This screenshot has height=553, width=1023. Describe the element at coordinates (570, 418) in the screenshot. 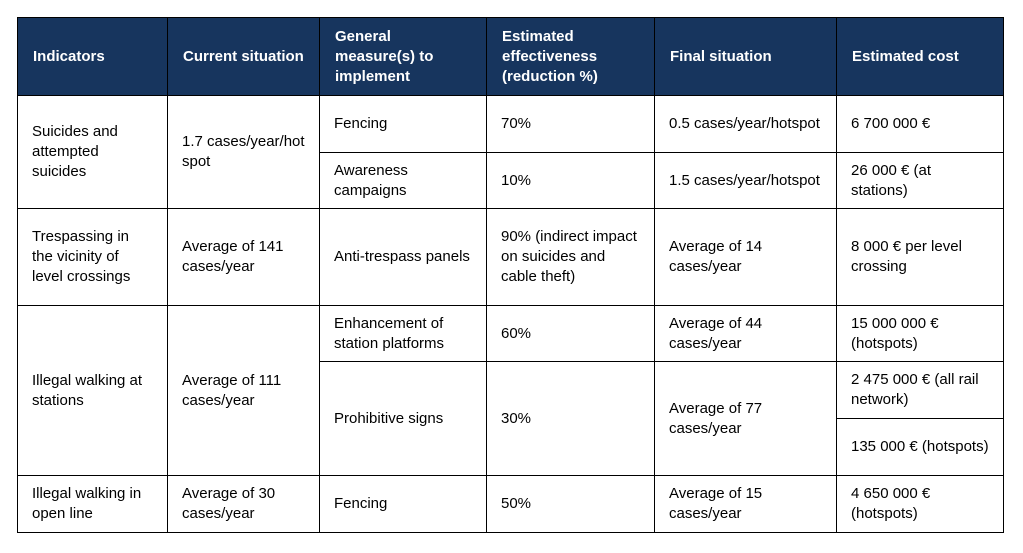

I see `effectiveness-cell: 30%` at that location.